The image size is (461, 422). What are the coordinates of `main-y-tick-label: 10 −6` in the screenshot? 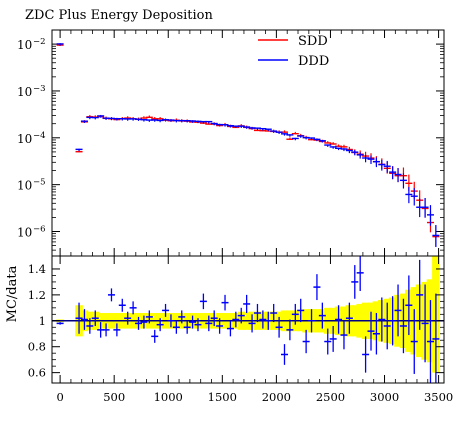 It's located at (31, 232).